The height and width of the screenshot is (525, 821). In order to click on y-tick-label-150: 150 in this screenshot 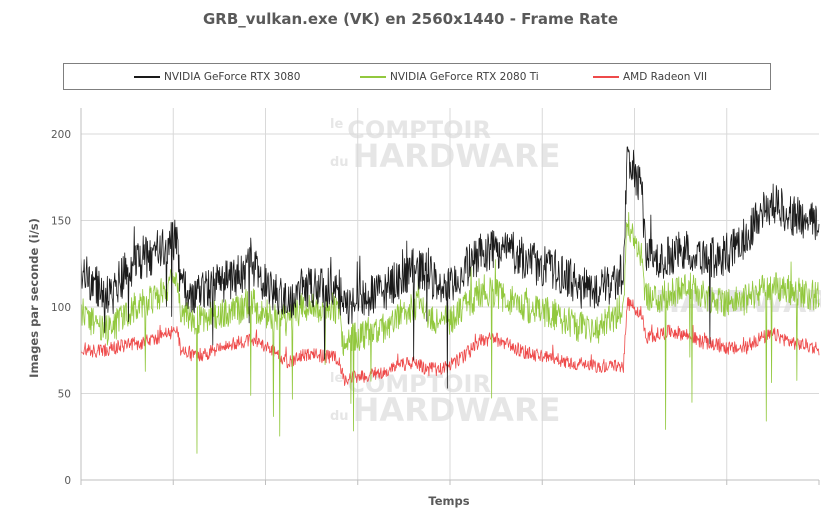, I will do `click(61, 221)`.